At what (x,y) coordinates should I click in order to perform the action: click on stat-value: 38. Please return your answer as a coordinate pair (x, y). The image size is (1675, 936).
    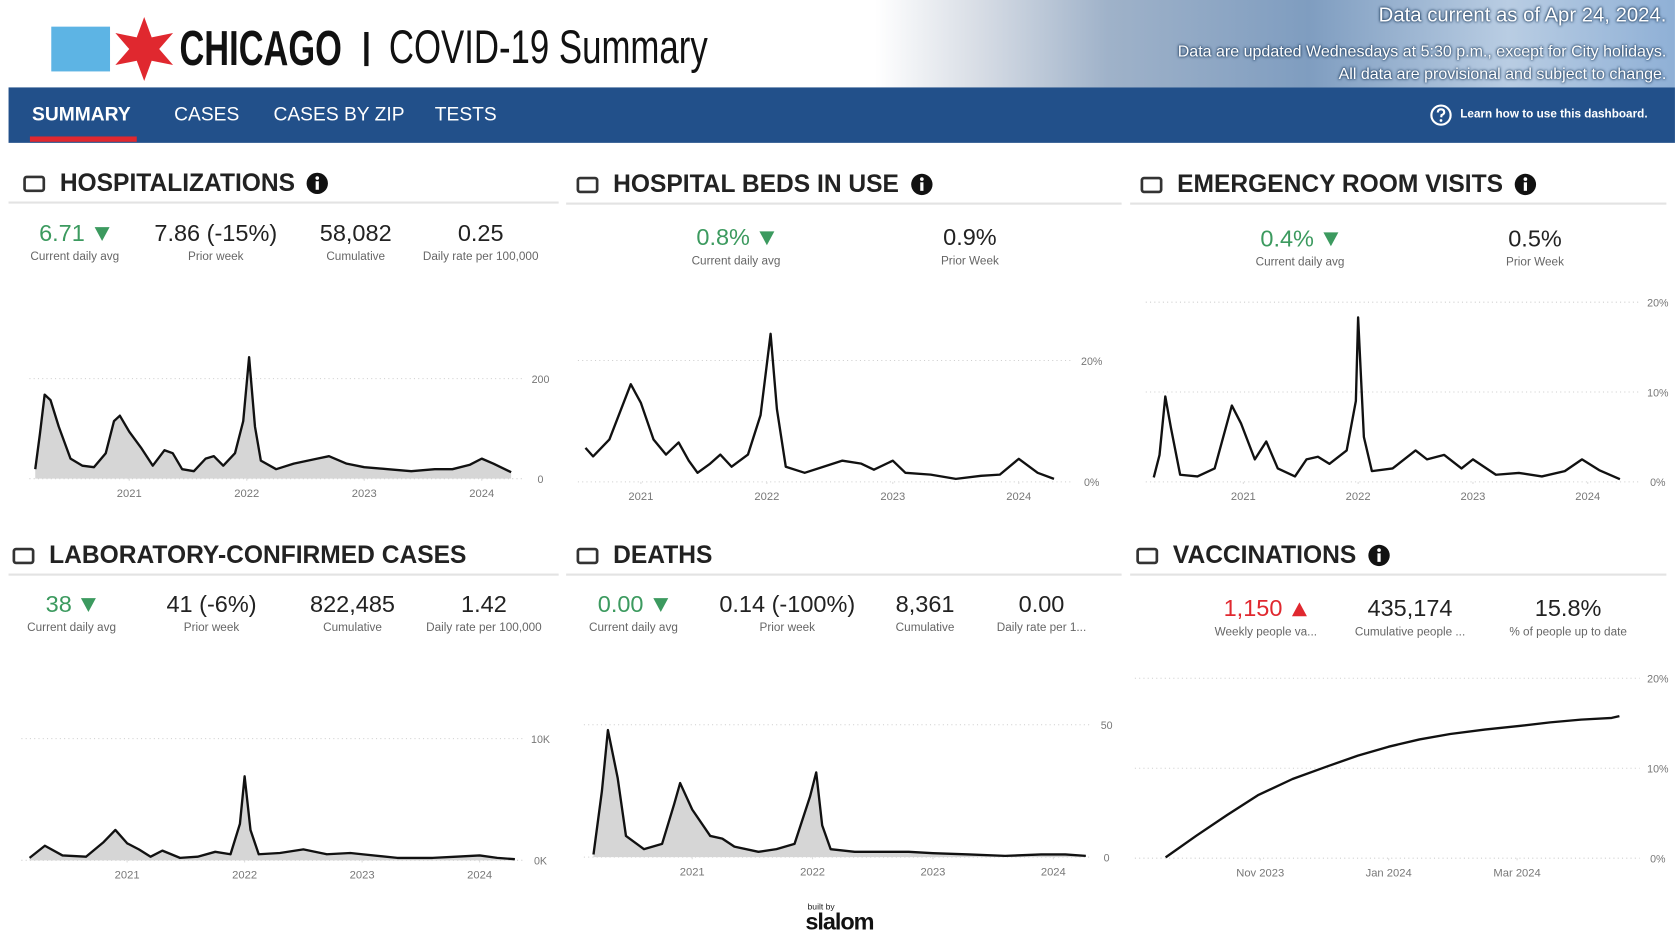
    Looking at the image, I should click on (72, 605).